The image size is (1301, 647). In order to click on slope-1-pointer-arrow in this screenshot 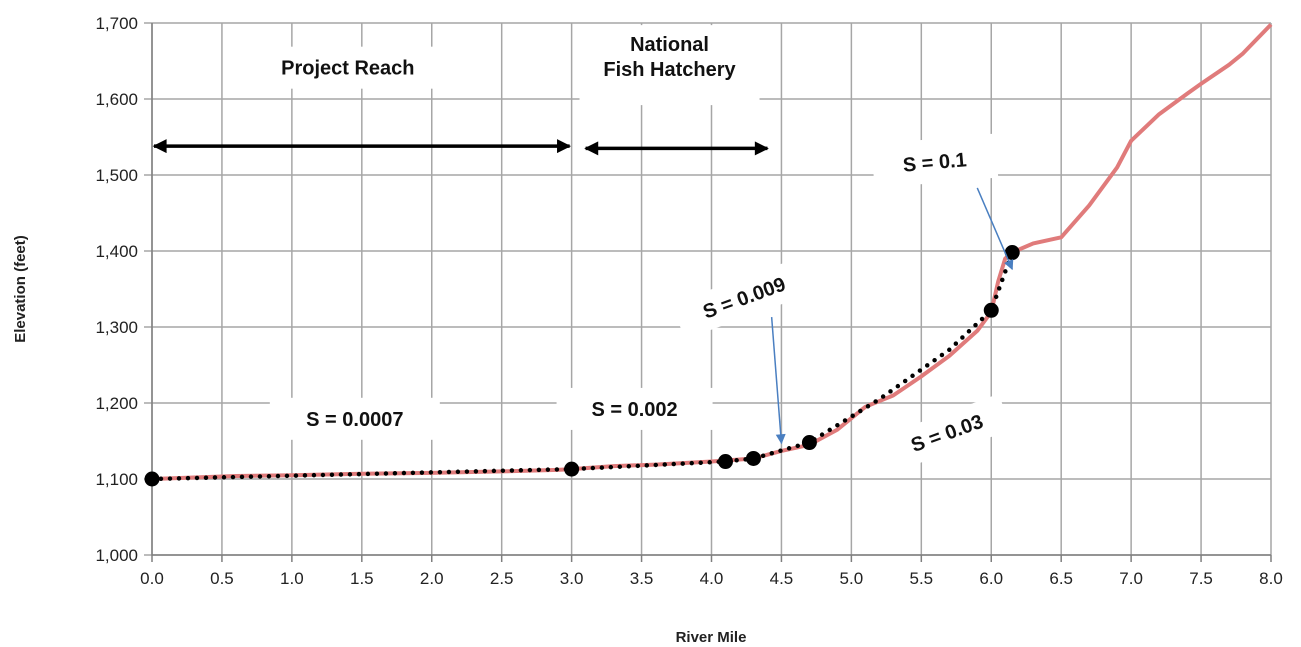, I will do `click(995, 229)`.